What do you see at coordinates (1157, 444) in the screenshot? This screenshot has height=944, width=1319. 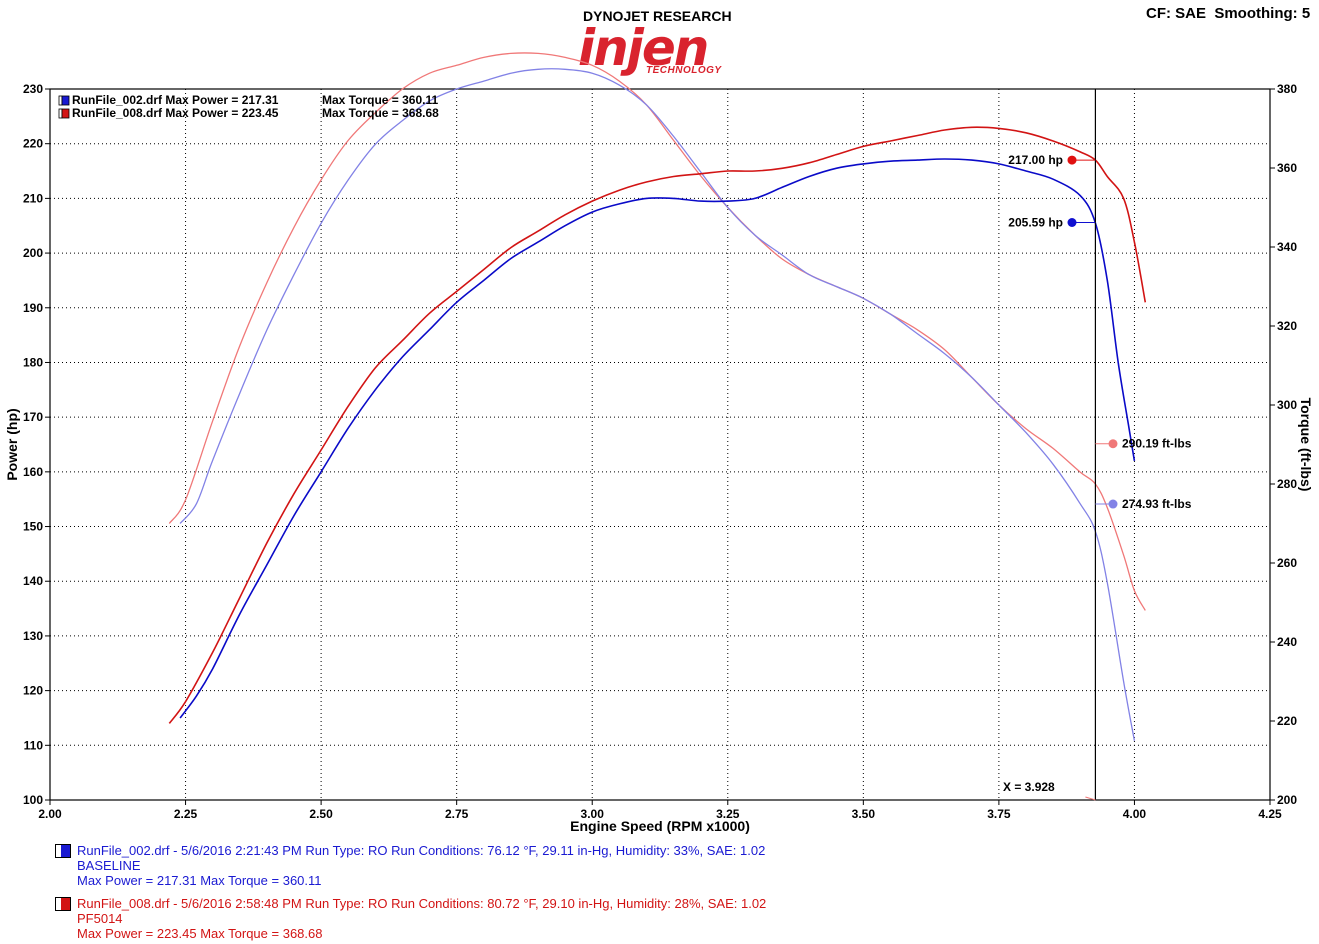 I see `cursor-value-label-2: 290.19 ft-lbs` at bounding box center [1157, 444].